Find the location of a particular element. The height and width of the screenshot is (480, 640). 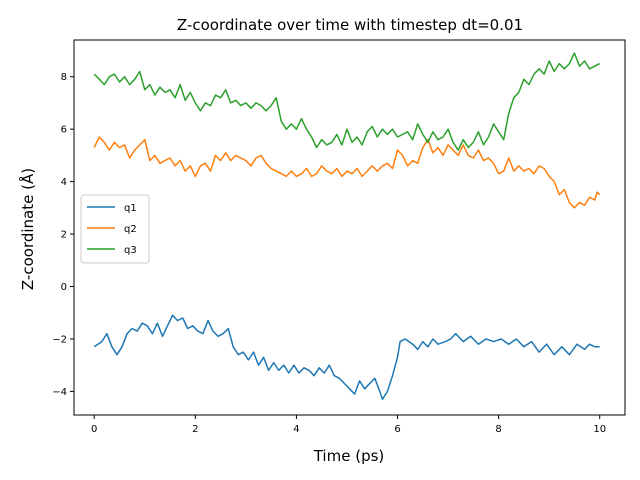

legend: q1 q2 q3 is located at coordinates (115, 229).